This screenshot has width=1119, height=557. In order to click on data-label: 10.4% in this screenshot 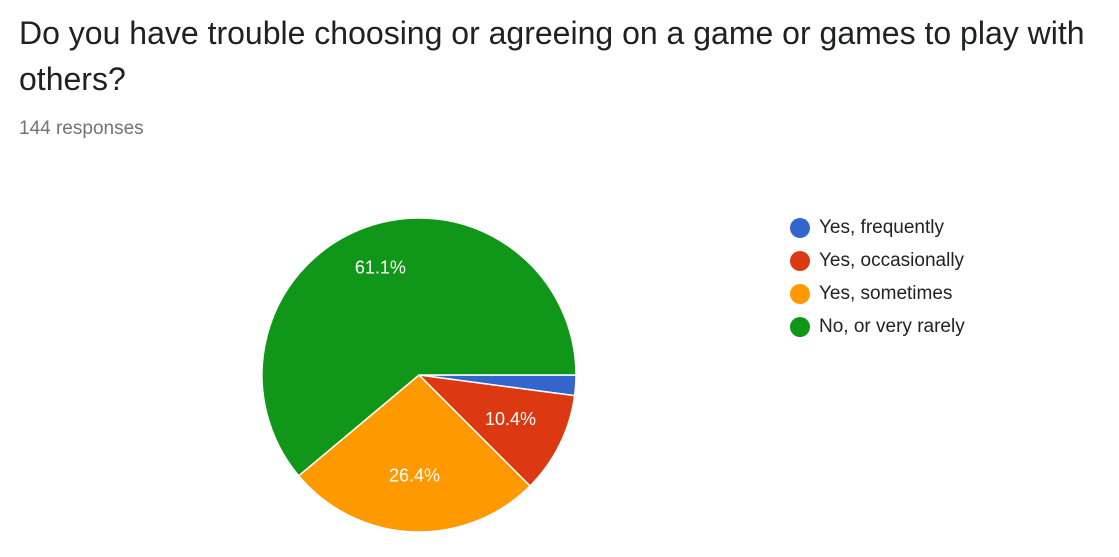, I will do `click(510, 419)`.